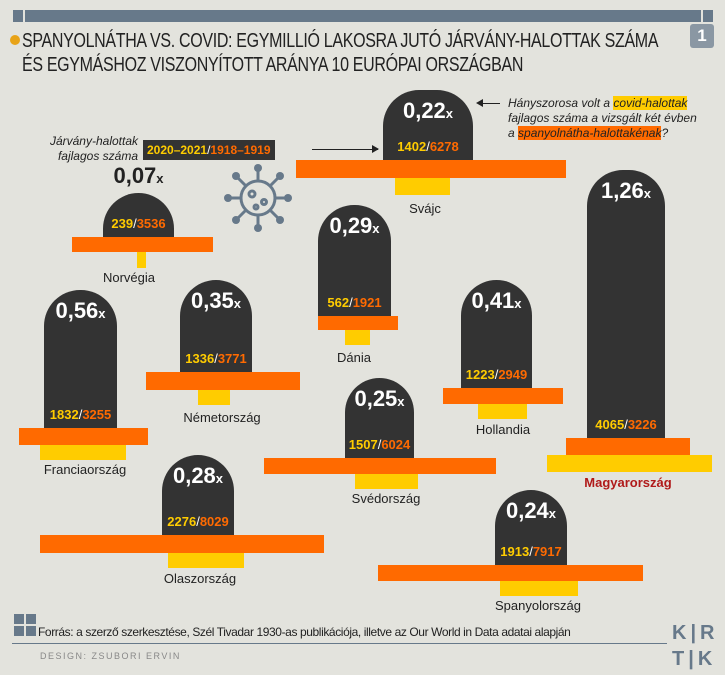 Image resolution: width=725 pixels, height=675 pixels. I want to click on covid-deaths: 1336, so click(200, 358).